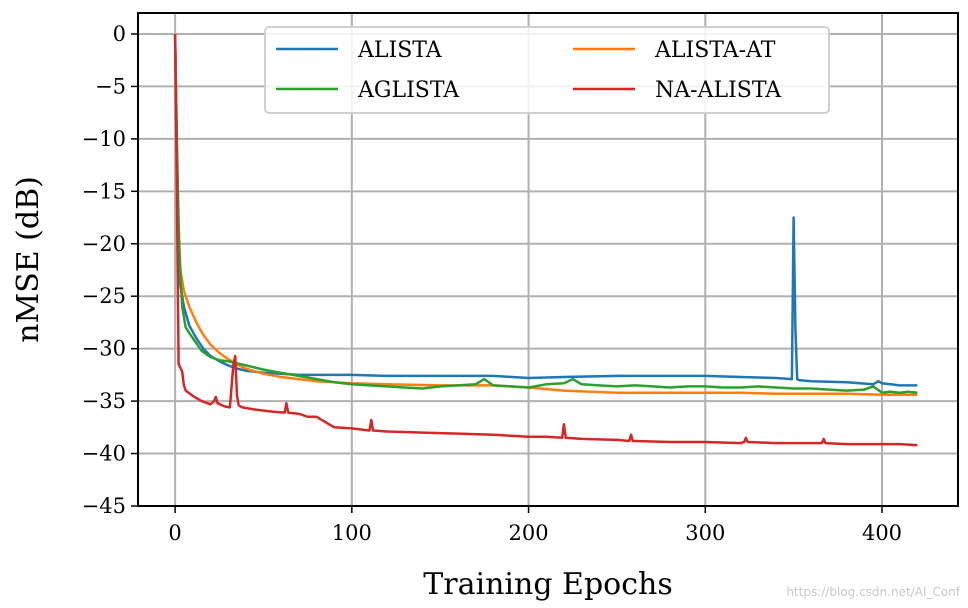 The width and height of the screenshot is (968, 608). What do you see at coordinates (104, 139) in the screenshot?
I see `y-tick-label: −10` at bounding box center [104, 139].